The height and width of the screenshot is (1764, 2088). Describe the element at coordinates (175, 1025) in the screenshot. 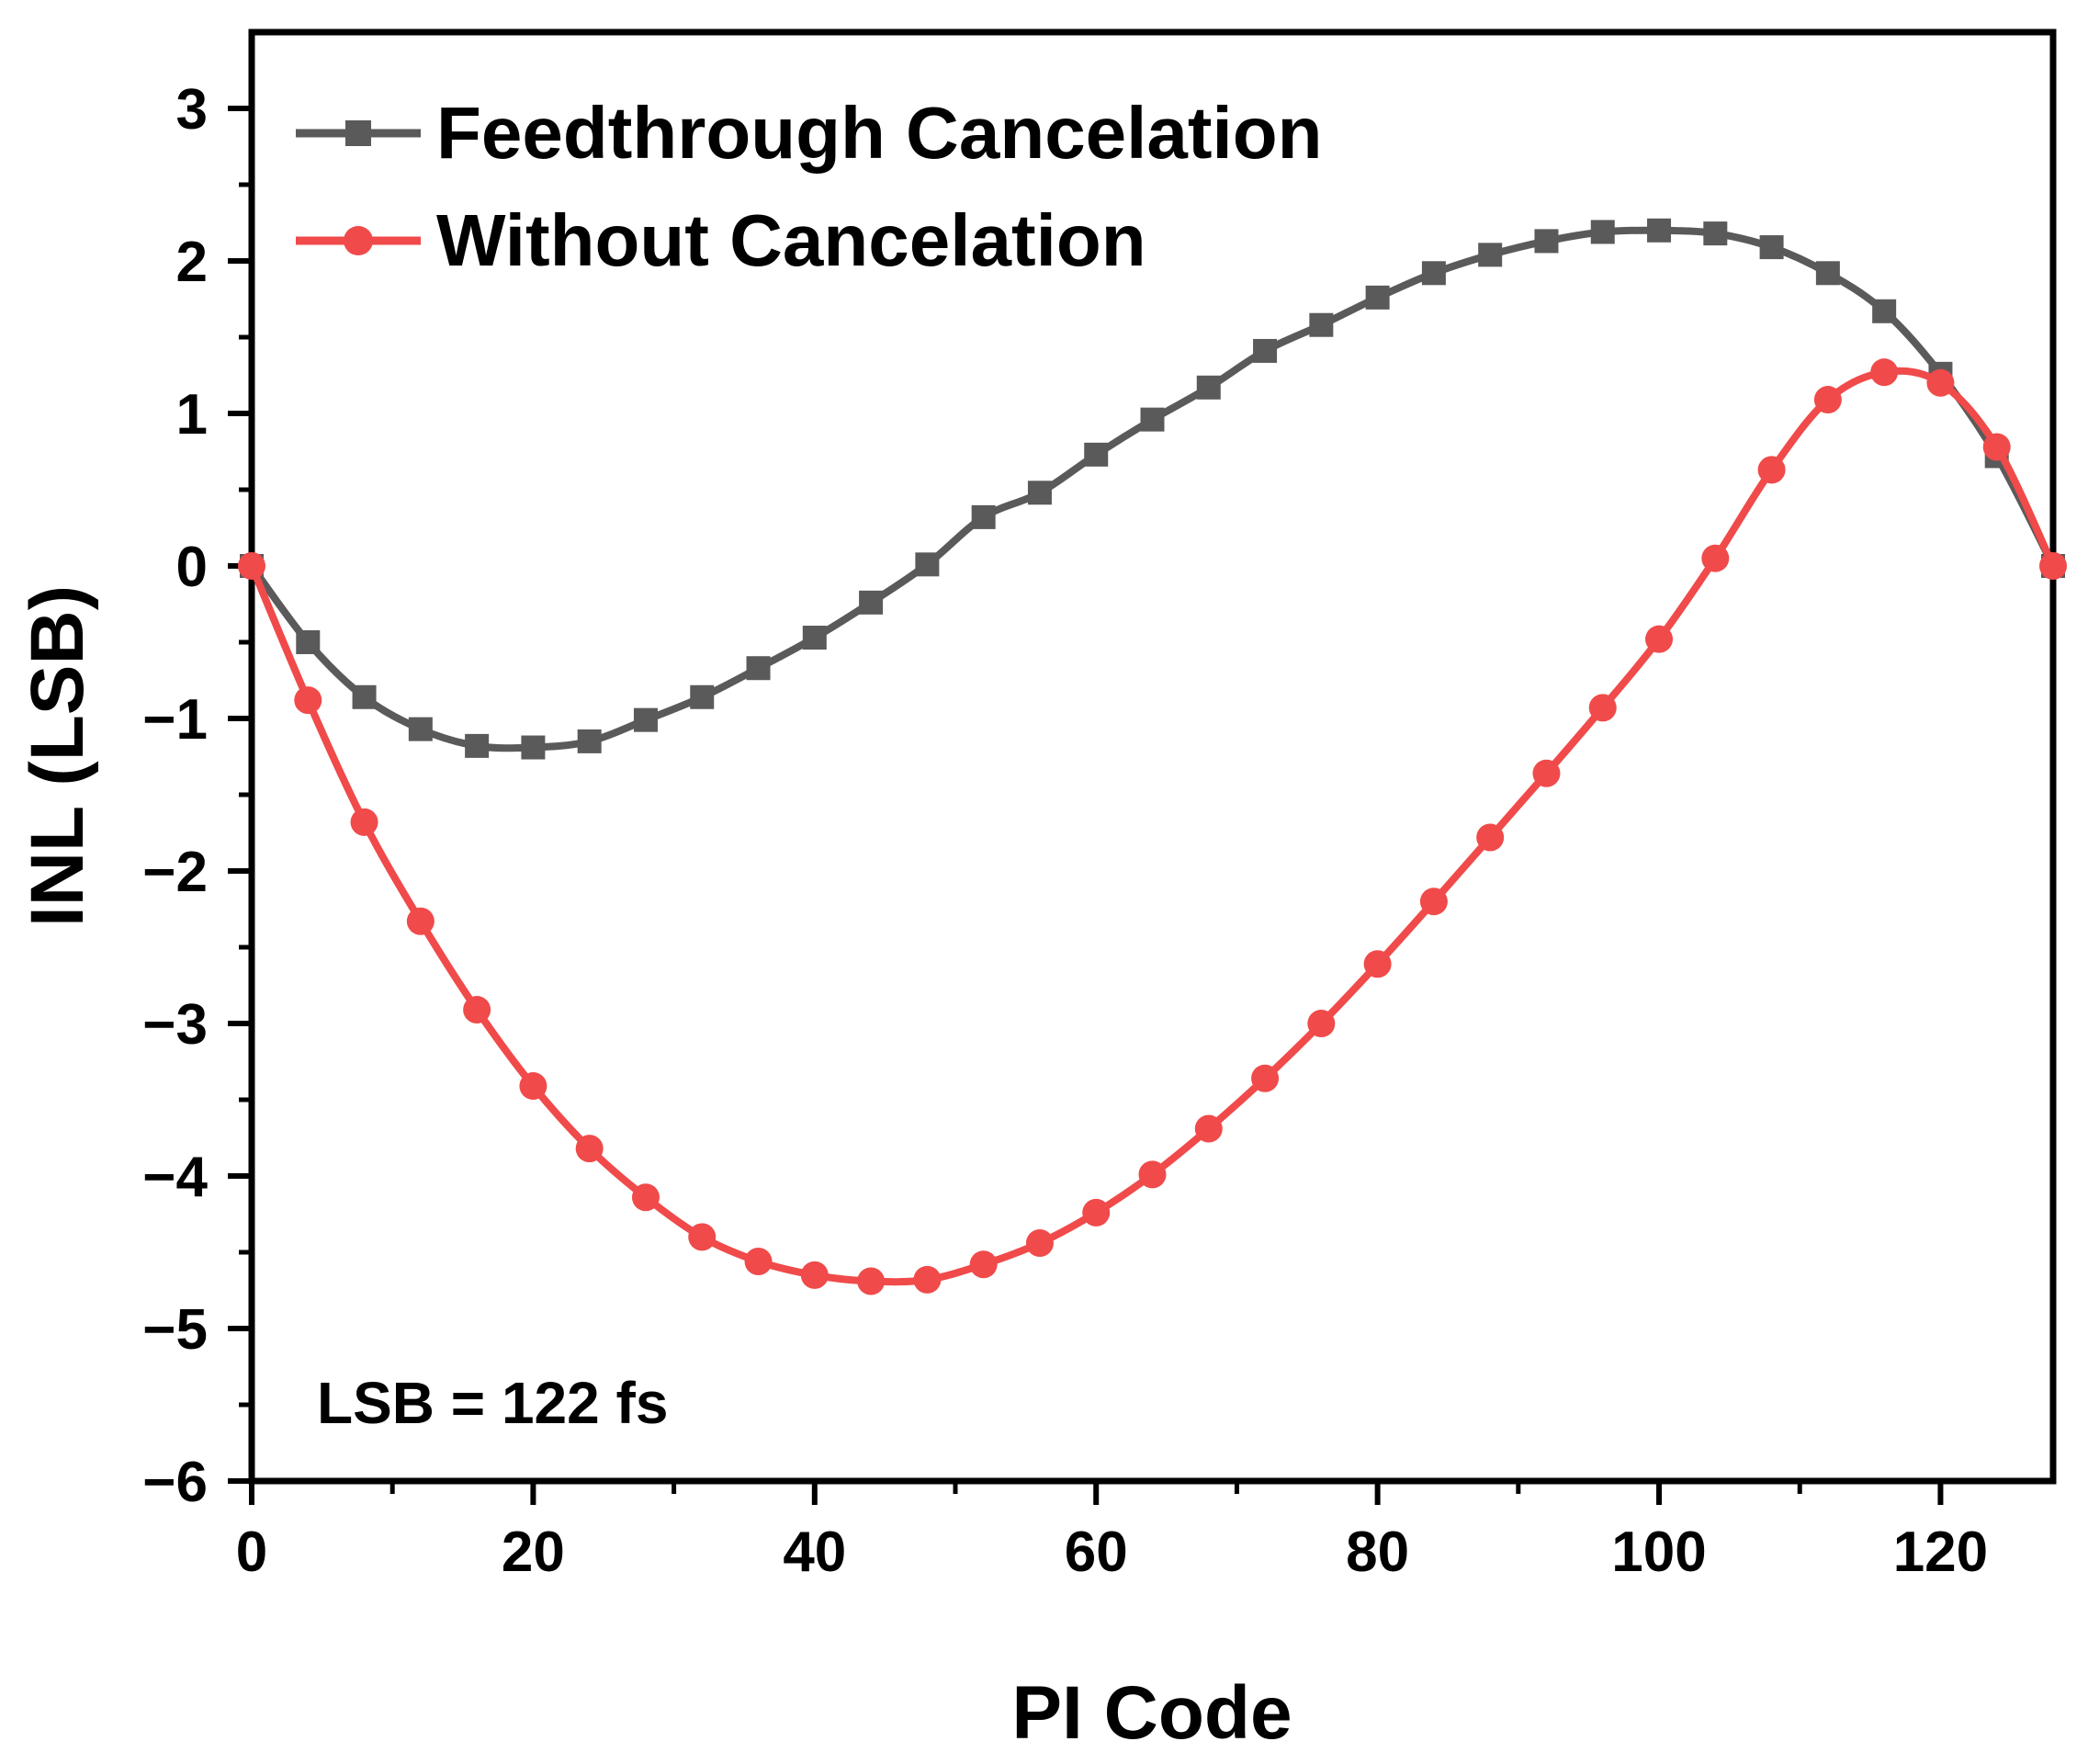

I see `y-tick-label: −3` at that location.